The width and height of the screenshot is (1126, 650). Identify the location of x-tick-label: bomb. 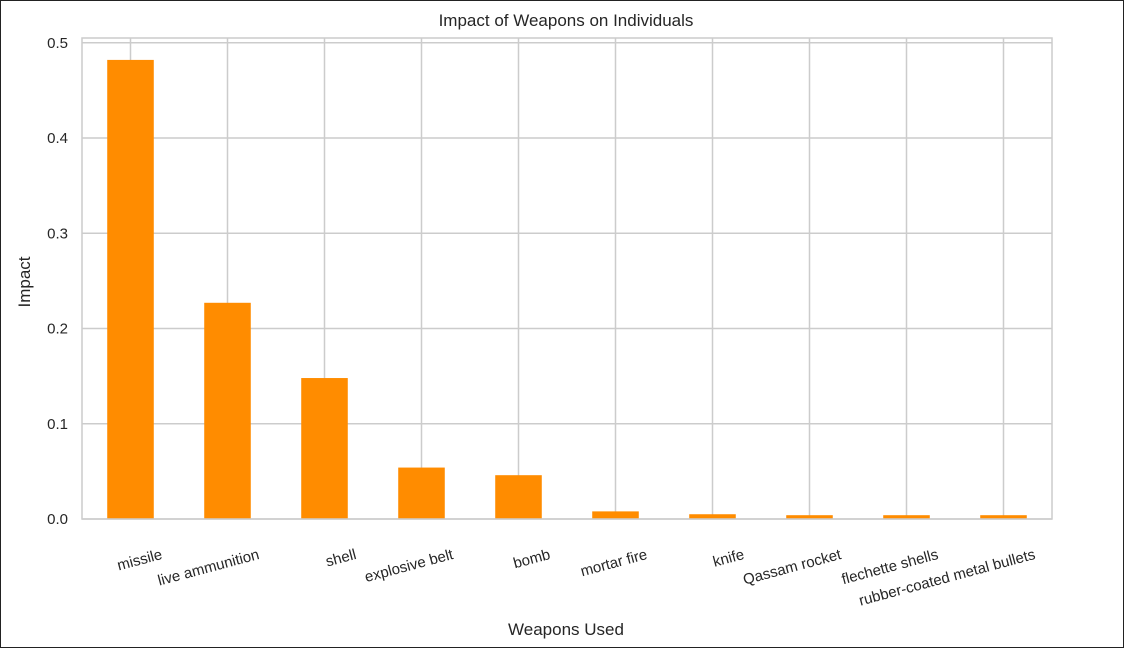
(531, 559).